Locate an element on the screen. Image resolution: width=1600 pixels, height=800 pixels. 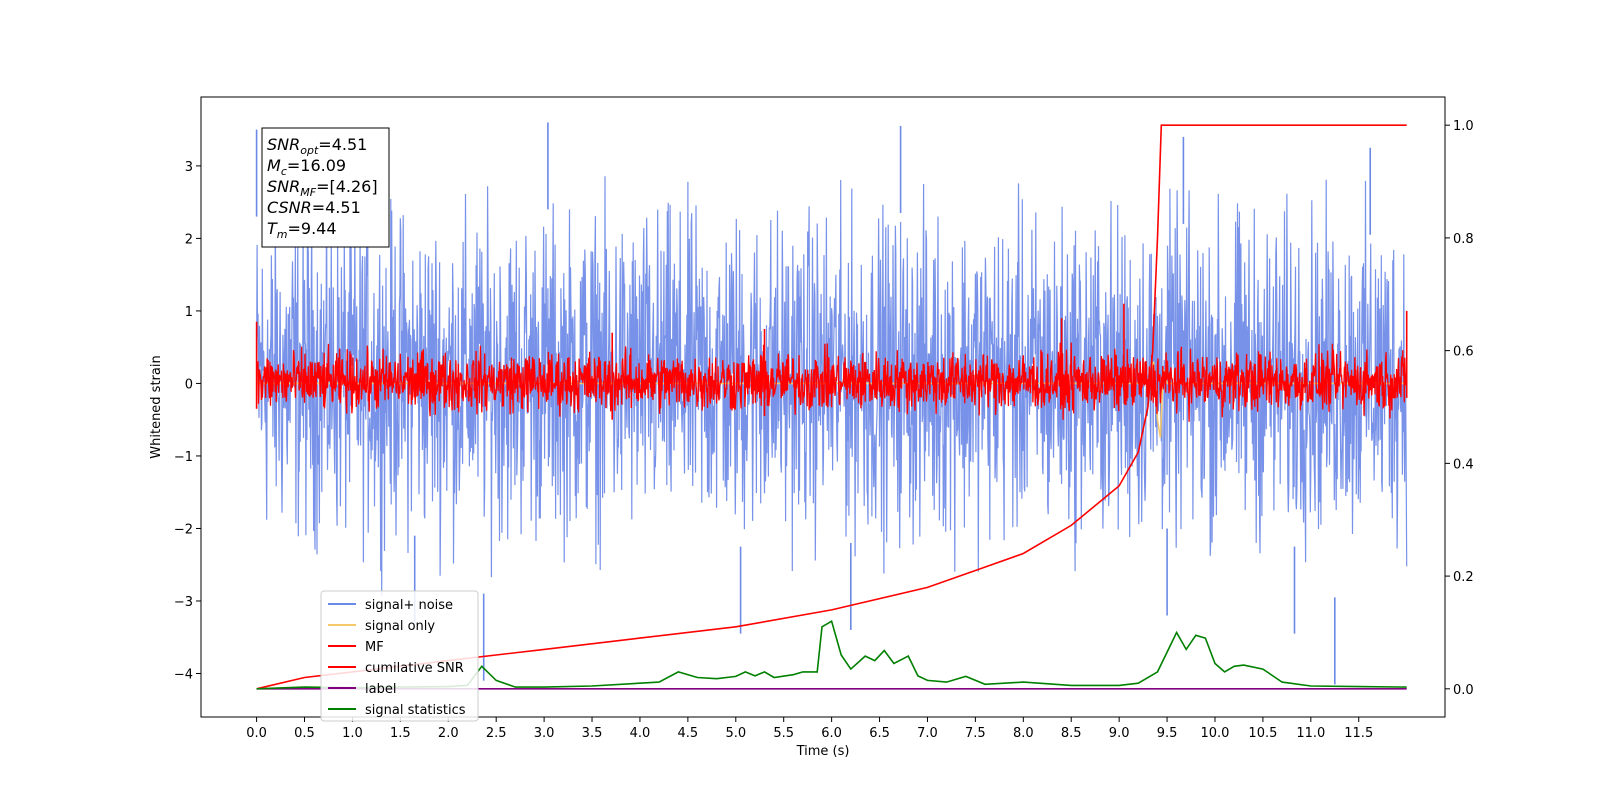
y-tick-label-1: −3 is located at coordinates (183, 602).